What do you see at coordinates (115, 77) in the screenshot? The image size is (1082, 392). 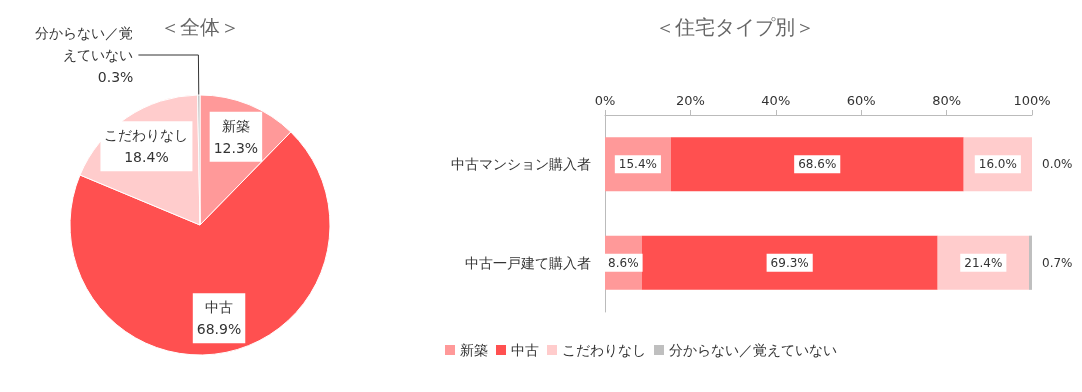 I see `data-label: 0.3%` at bounding box center [115, 77].